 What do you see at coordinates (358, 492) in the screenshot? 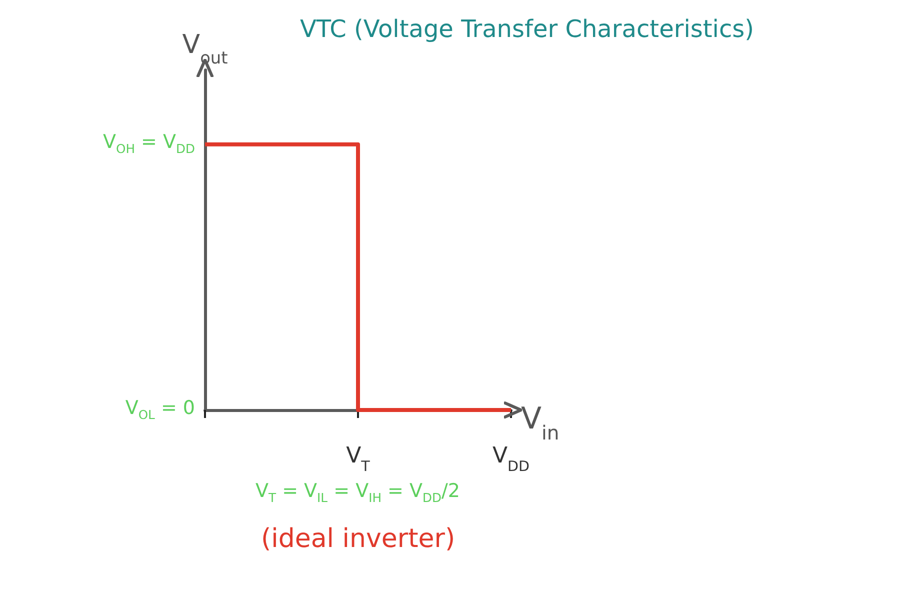
I see `text: V$_{T}$ = V$_{IL}$ = V$_{IH}$ = V$_{DD}$/2` at bounding box center [358, 492].